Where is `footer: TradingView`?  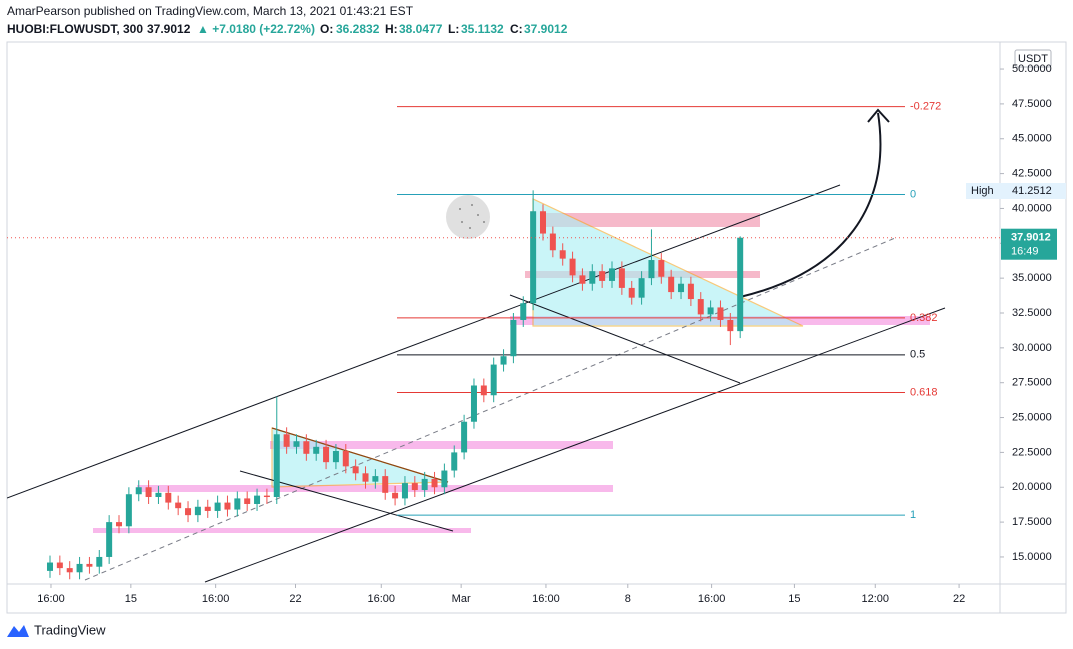 footer: TradingView is located at coordinates (56, 629).